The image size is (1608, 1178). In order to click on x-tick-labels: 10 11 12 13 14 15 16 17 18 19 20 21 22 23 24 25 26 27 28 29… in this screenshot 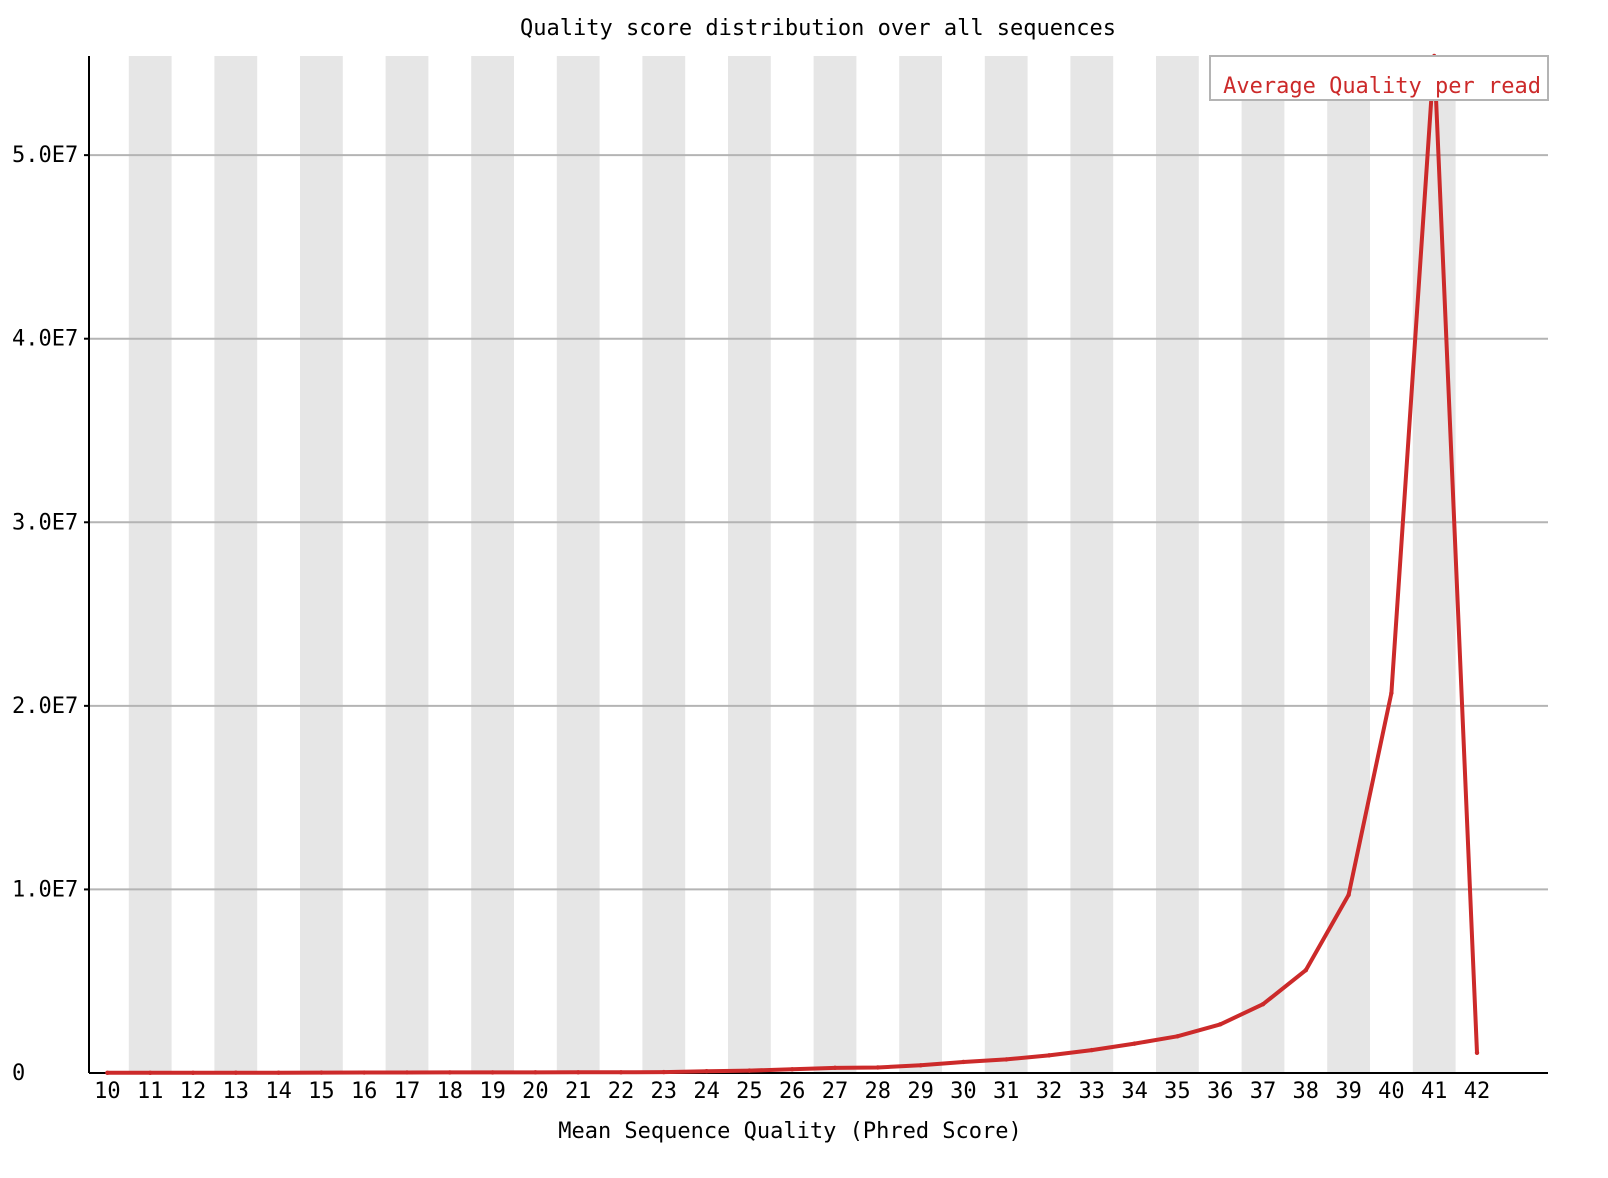, I will do `click(792, 1091)`.